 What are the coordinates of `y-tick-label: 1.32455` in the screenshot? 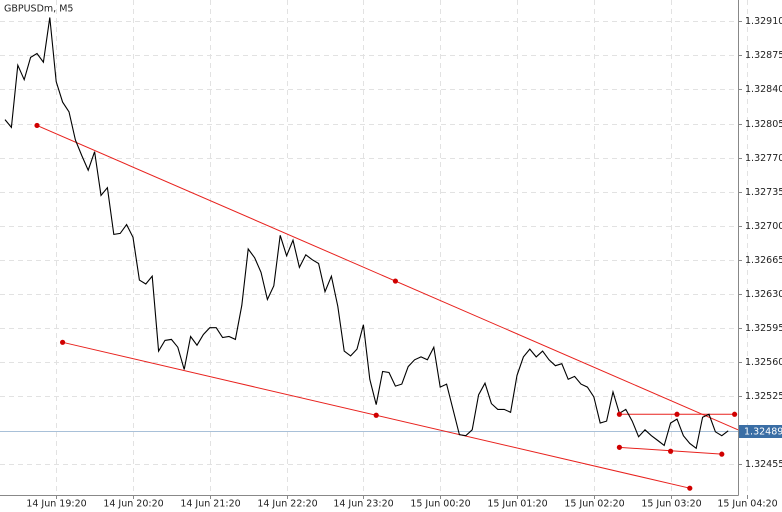 It's located at (763, 464).